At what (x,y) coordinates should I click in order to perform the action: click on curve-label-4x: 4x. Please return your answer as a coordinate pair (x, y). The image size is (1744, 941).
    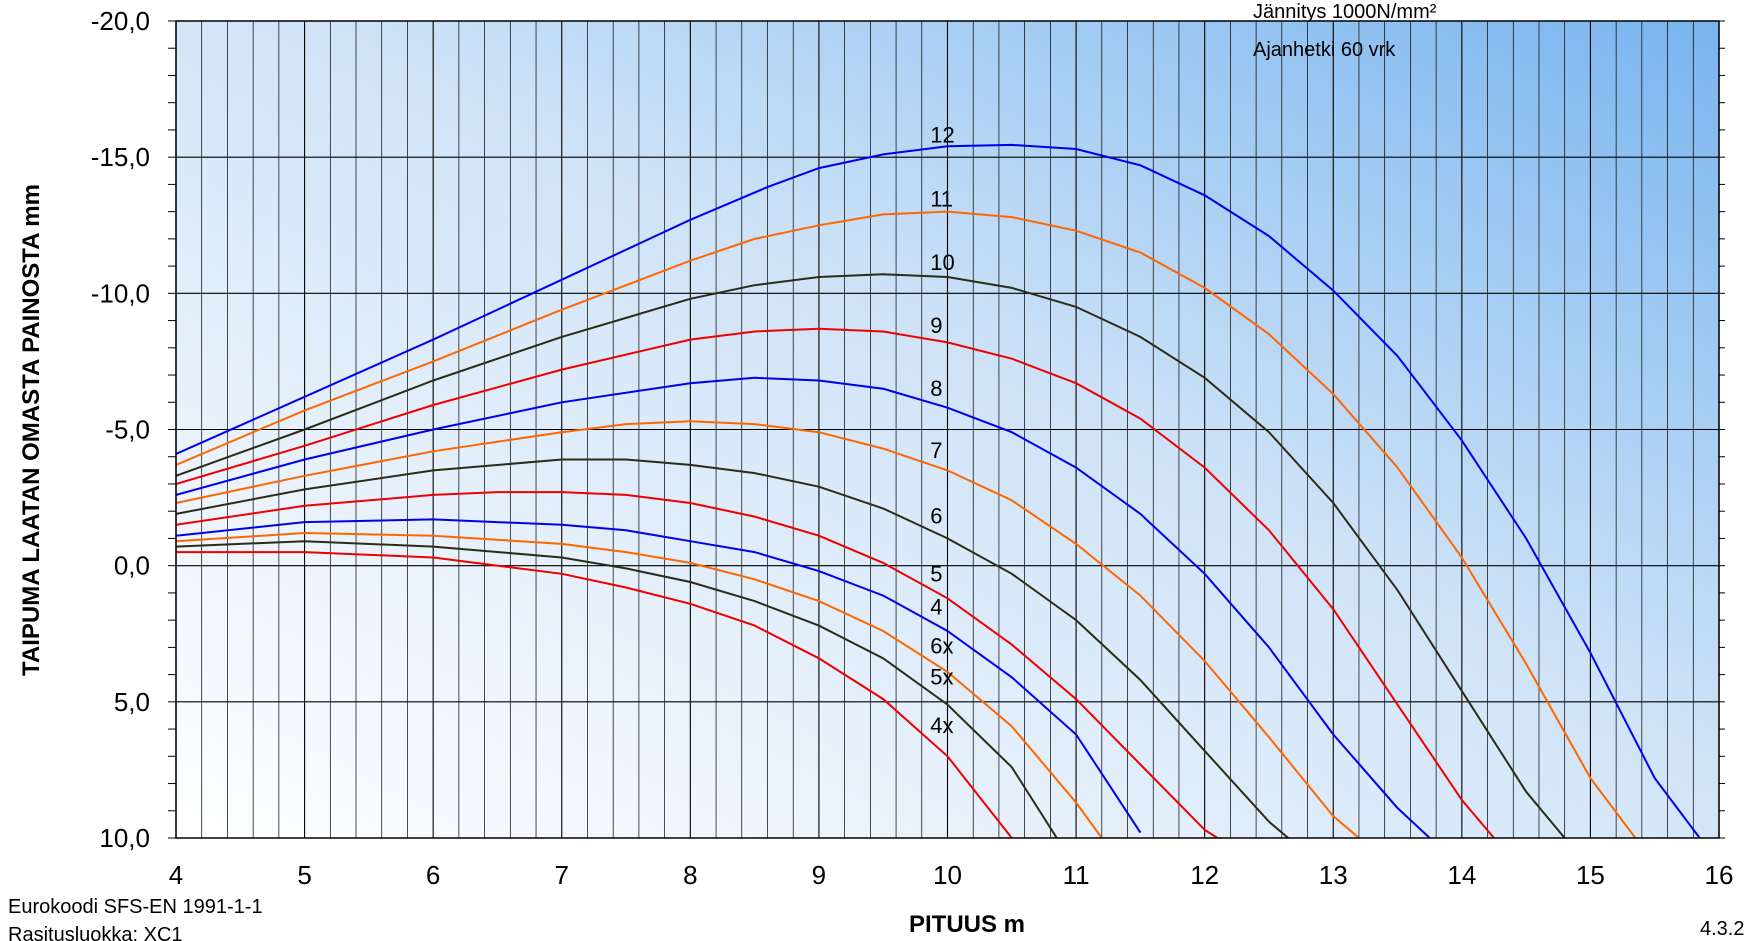
    Looking at the image, I should click on (941, 725).